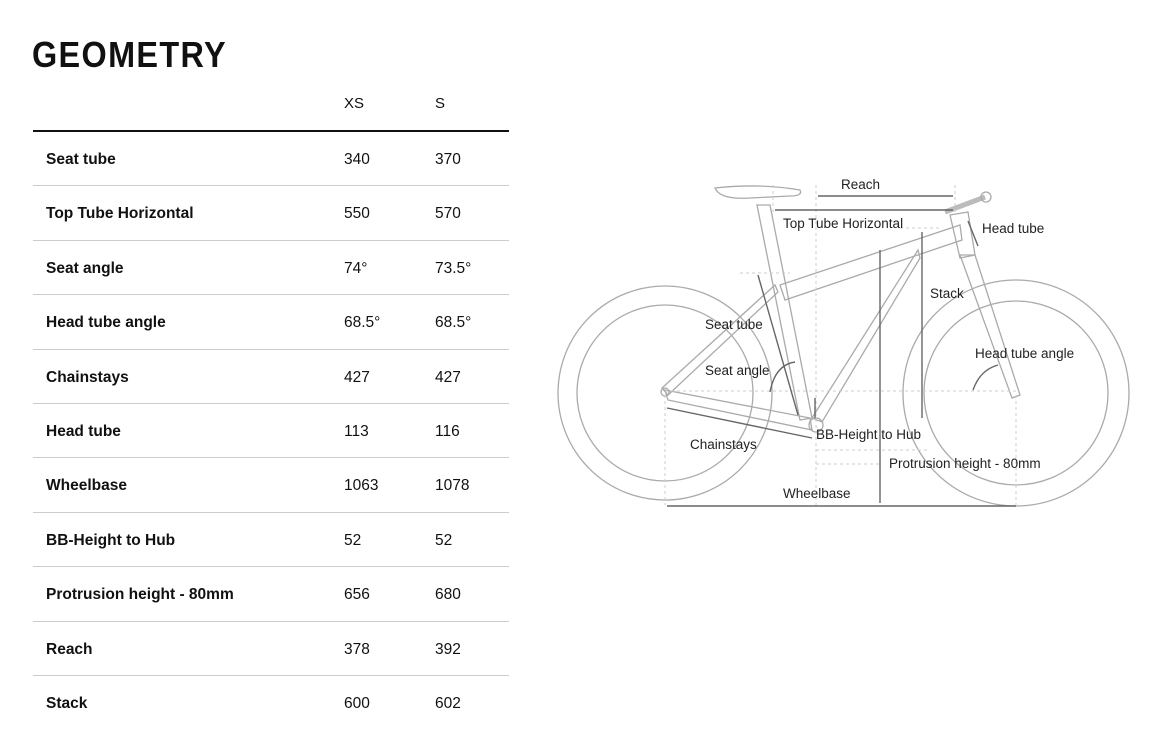 This screenshot has height=734, width=1171. I want to click on value-xs: 74°, so click(356, 268).